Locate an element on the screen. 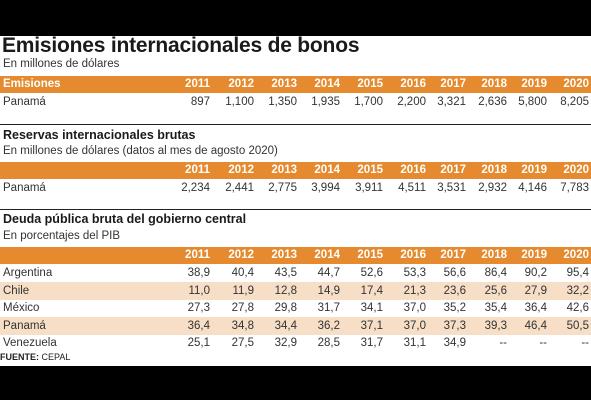 The image size is (591, 400). table-cell: 95,4 is located at coordinates (577, 273).